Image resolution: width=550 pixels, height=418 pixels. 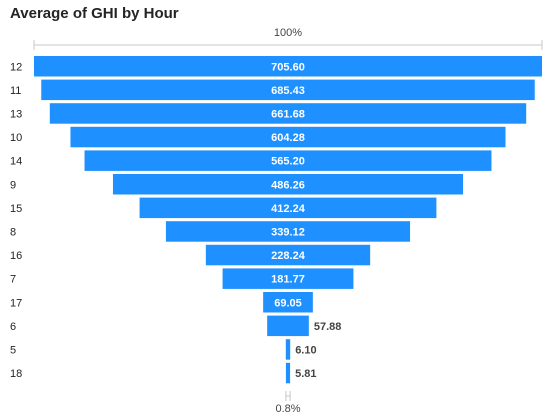 What do you see at coordinates (16, 138) in the screenshot?
I see `category-label: 10` at bounding box center [16, 138].